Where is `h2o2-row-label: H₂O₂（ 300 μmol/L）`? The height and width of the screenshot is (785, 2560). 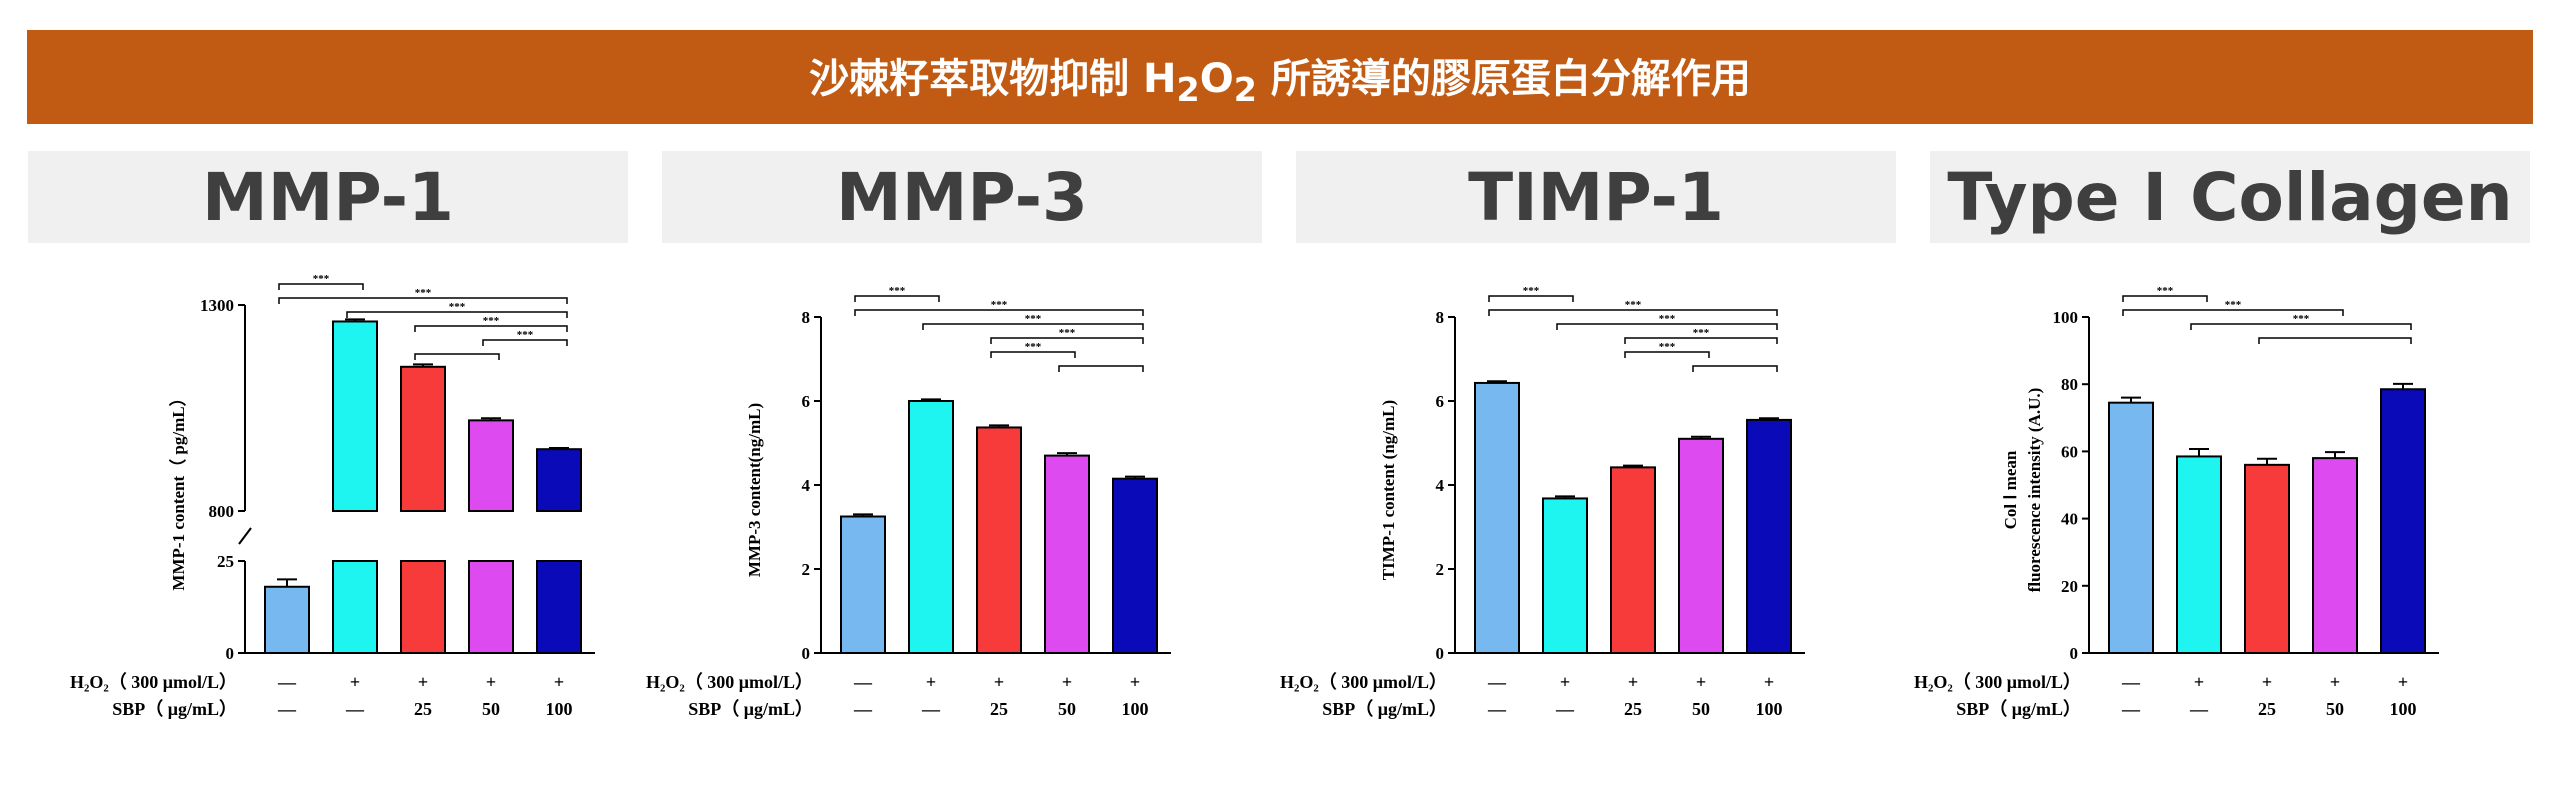
h2o2-row-label: H₂O₂（ 300 μmol/L） is located at coordinates (153, 682).